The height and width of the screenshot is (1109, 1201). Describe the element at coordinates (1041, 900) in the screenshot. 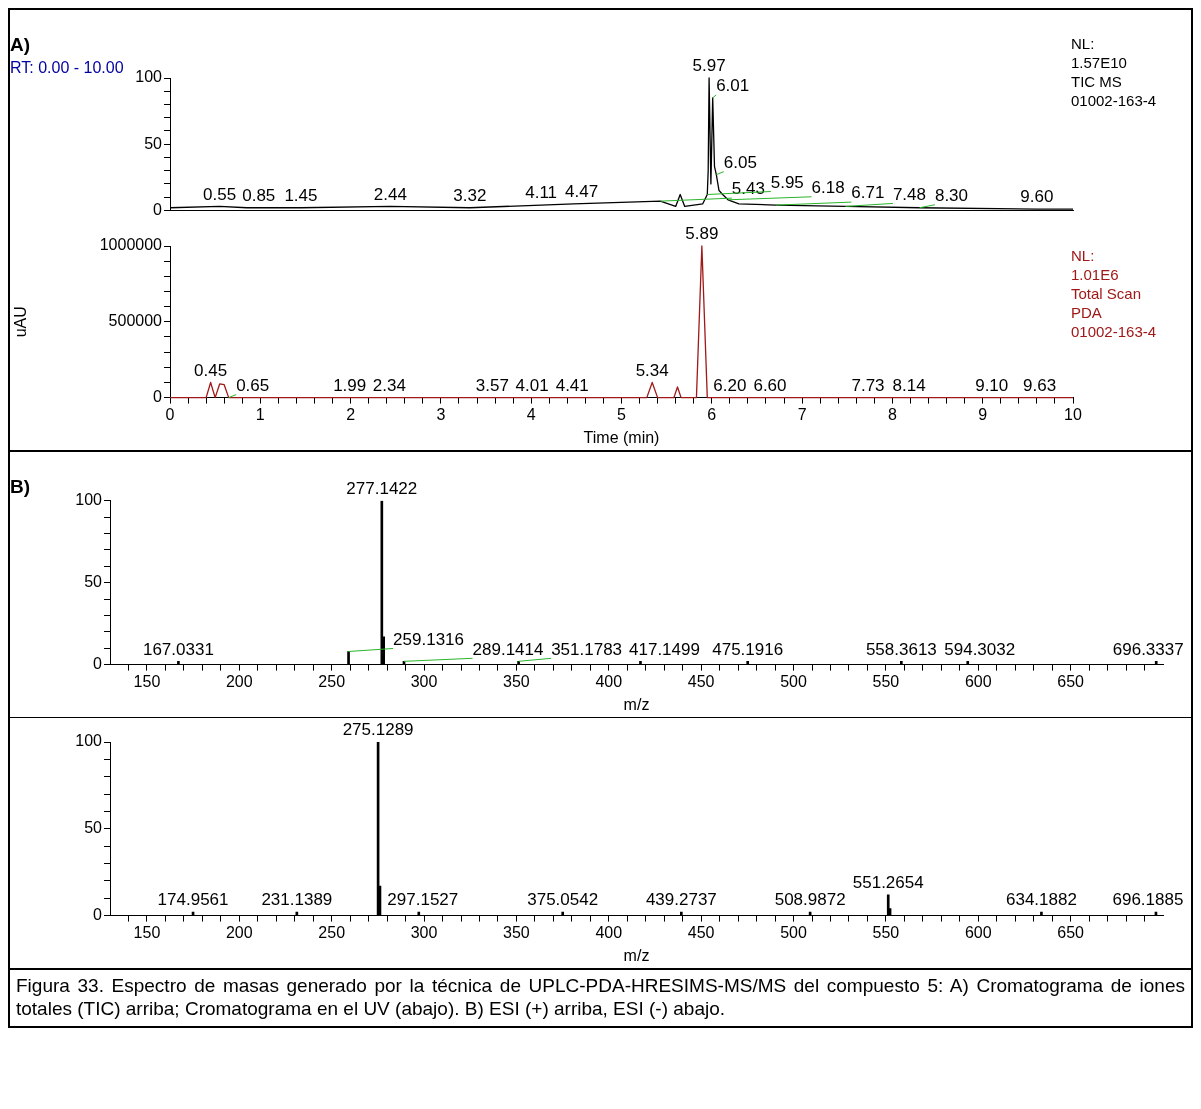

I see `annotation: 634.1882` at that location.